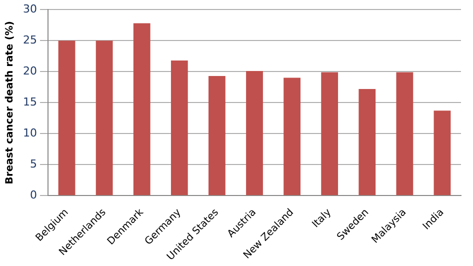  Describe the element at coordinates (33, 195) in the screenshot. I see `y-tick-label: 0` at that location.